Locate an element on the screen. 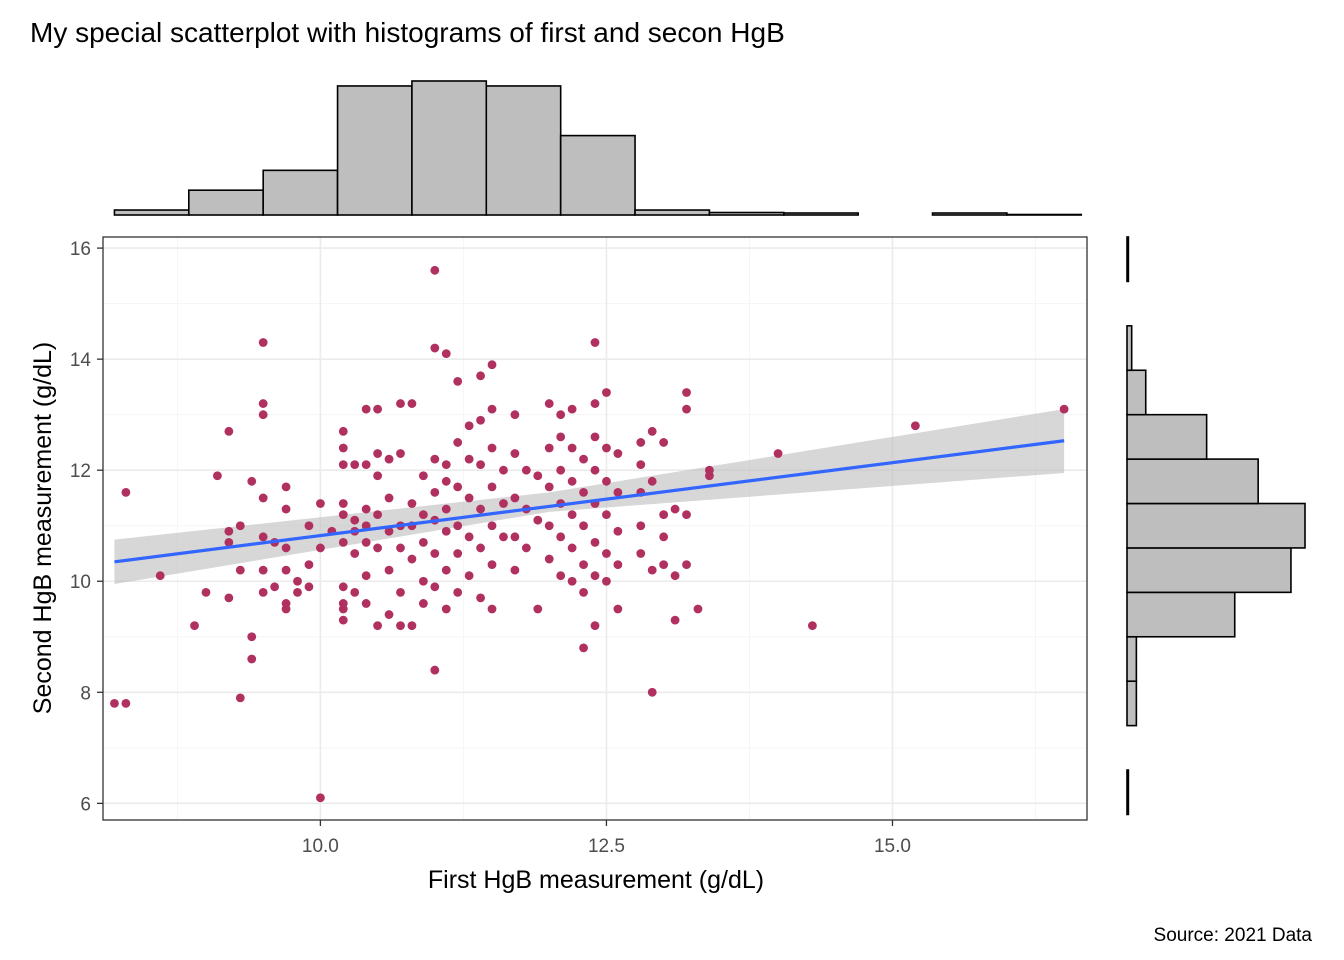 This screenshot has height=960, width=1344. regression-line-path is located at coordinates (589, 501).